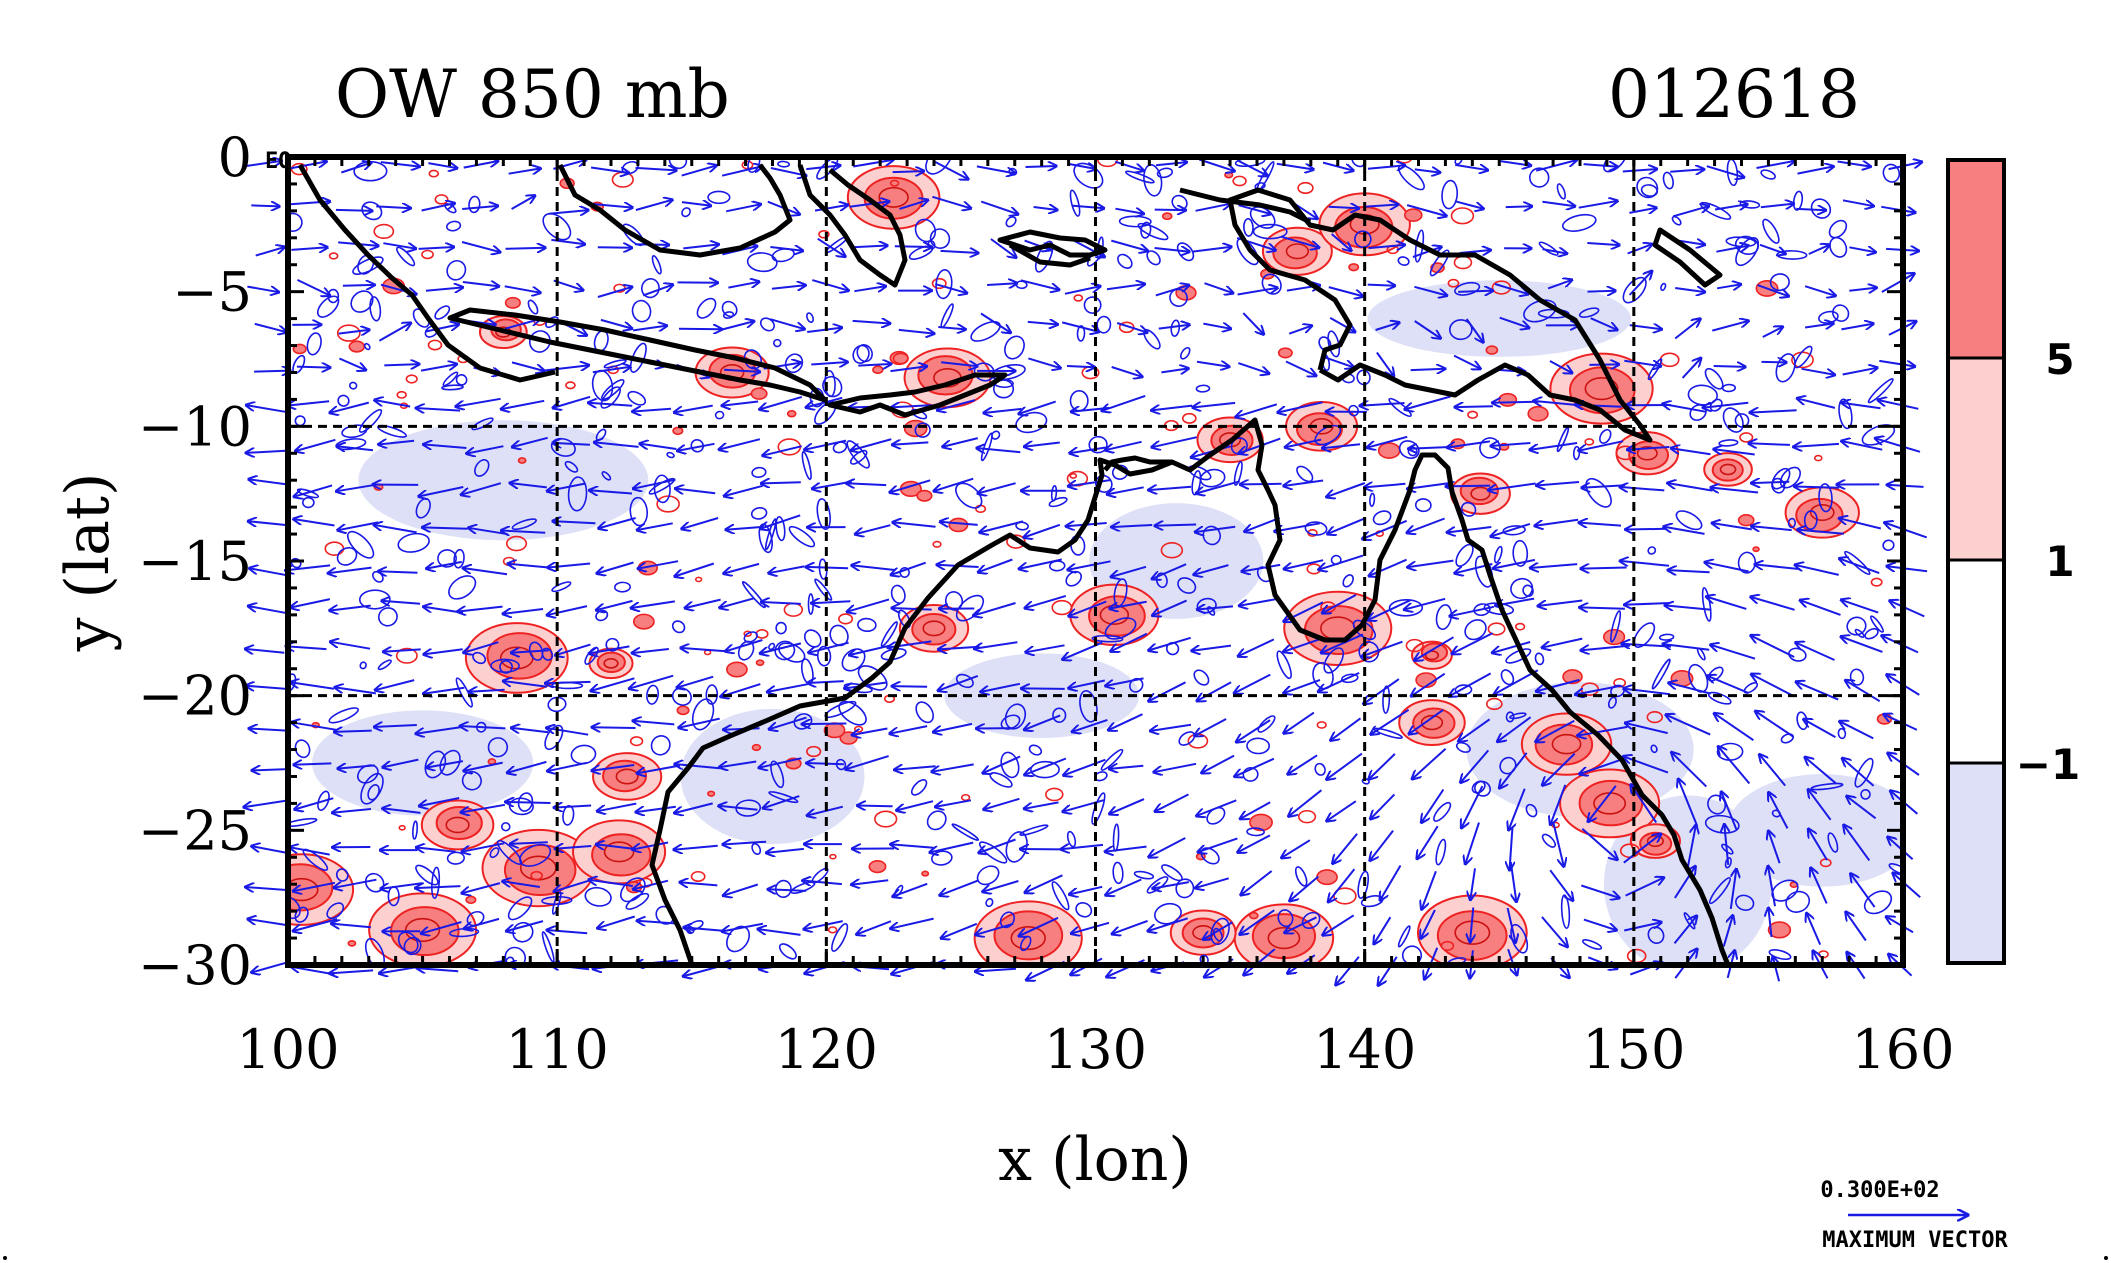  I want to click on x-axis-label: x (lon), so click(1095, 1160).